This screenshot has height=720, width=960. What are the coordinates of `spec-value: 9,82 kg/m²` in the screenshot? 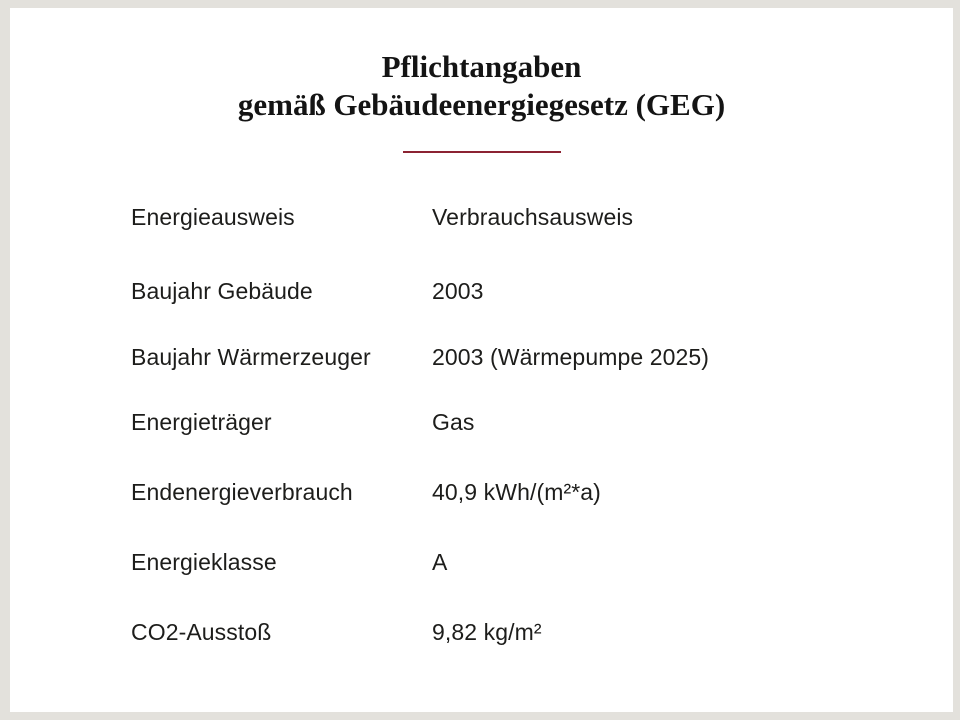 It's located at (487, 632).